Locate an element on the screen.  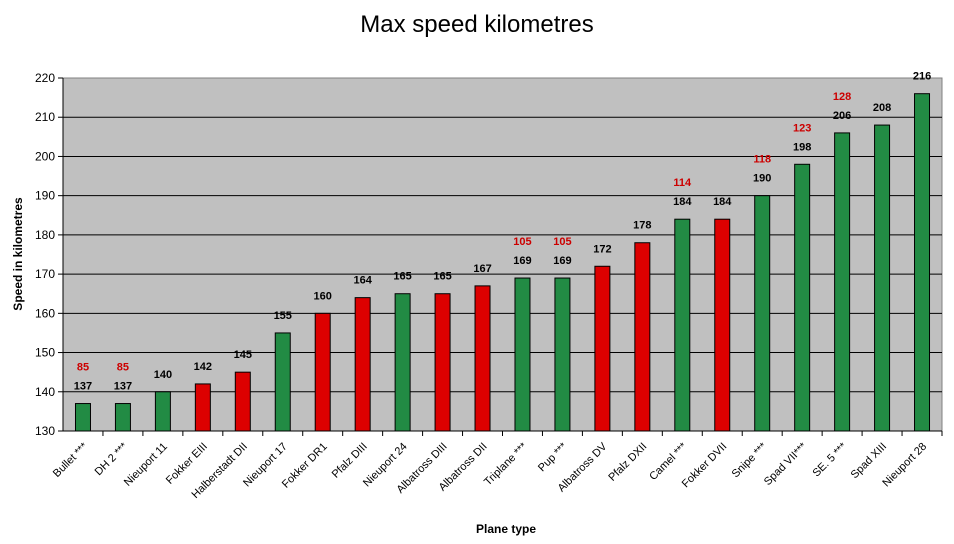
y-tick-label: 150 is located at coordinates (45, 353).